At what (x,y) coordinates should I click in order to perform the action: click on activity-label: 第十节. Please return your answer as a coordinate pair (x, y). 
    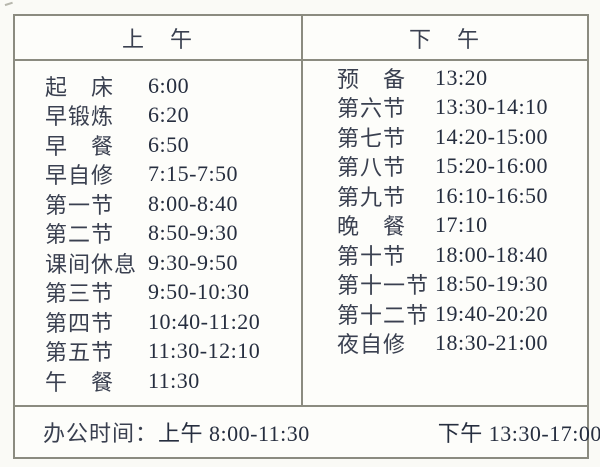
    Looking at the image, I should click on (372, 256).